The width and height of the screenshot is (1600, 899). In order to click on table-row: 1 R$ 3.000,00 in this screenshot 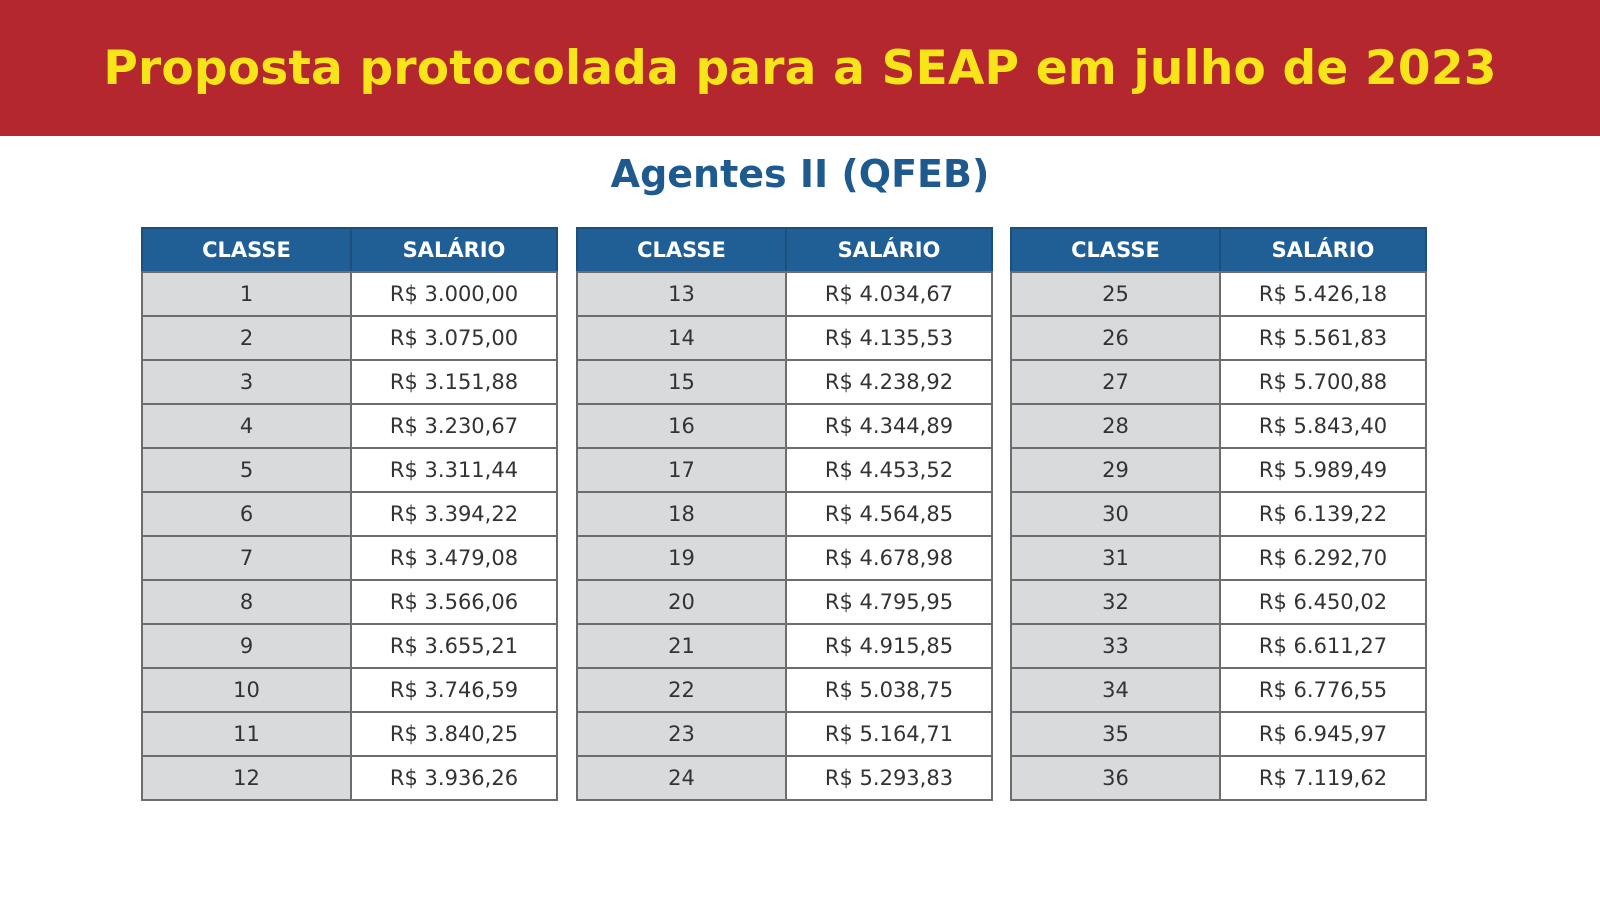, I will do `click(349, 294)`.